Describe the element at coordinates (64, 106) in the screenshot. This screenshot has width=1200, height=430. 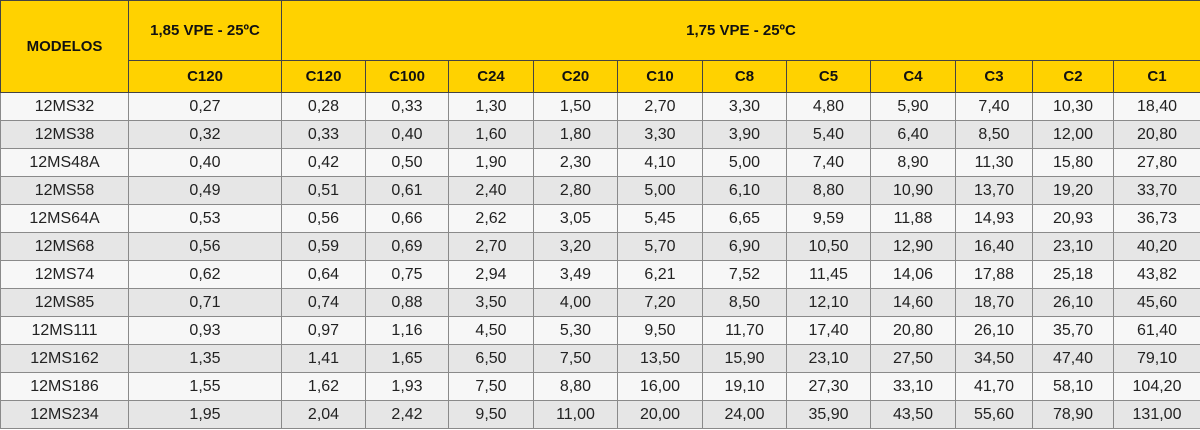
I see `model-cell: 12MS32` at that location.